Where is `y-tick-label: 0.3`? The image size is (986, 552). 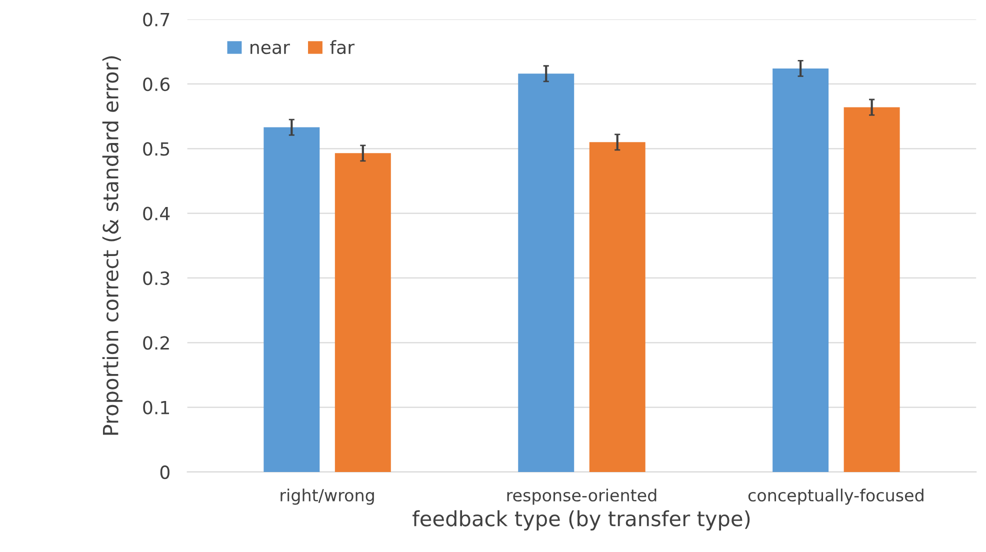 y-tick-label: 0.3 is located at coordinates (156, 278).